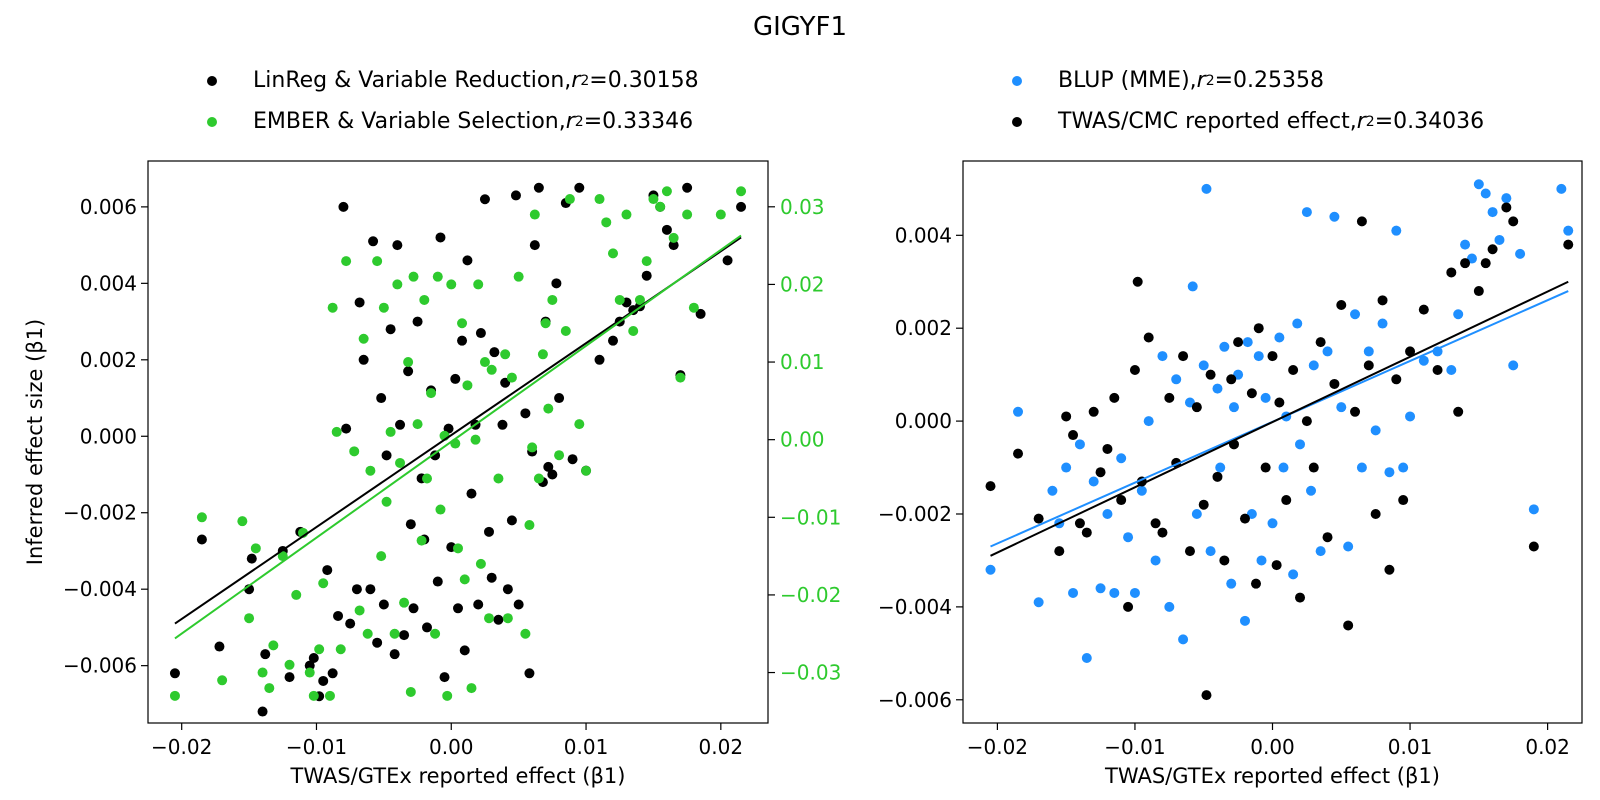 The width and height of the screenshot is (1600, 800). I want to click on y-right-tick-label: −0.01, so click(810, 517).